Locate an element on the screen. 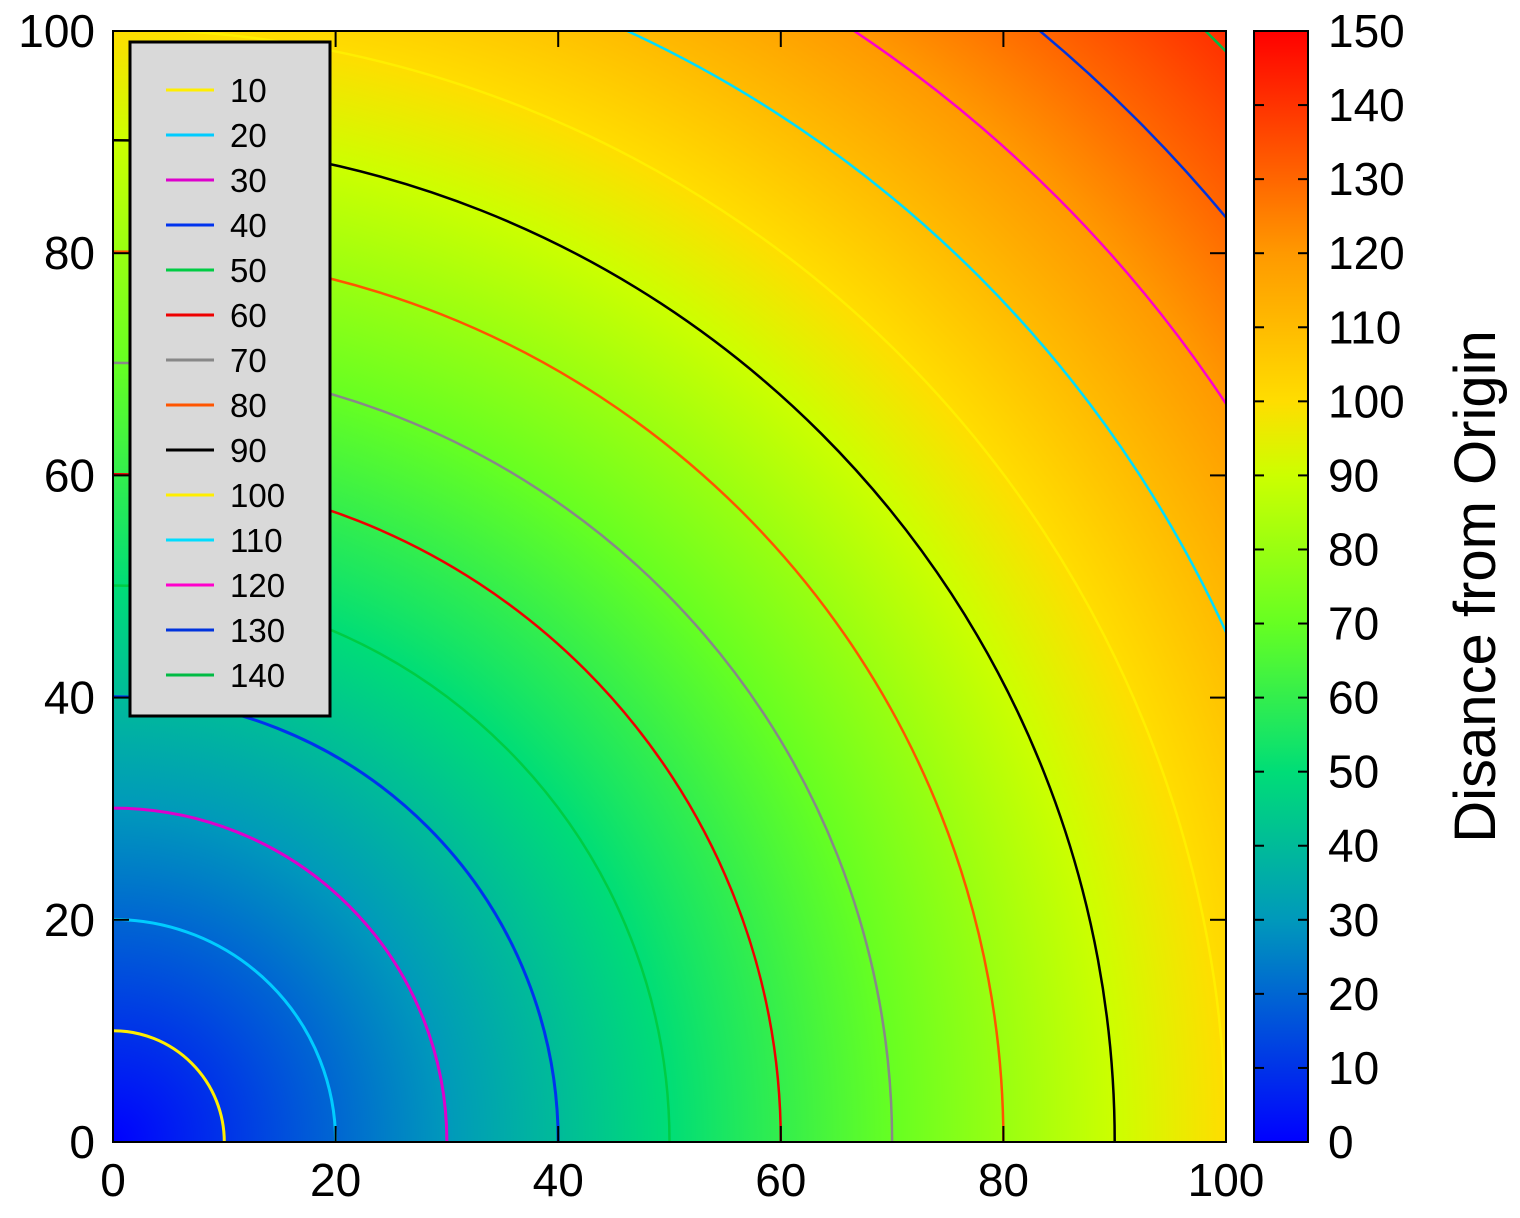 The height and width of the screenshot is (1218, 1520). y-tick-label: 40 is located at coordinates (69, 698).